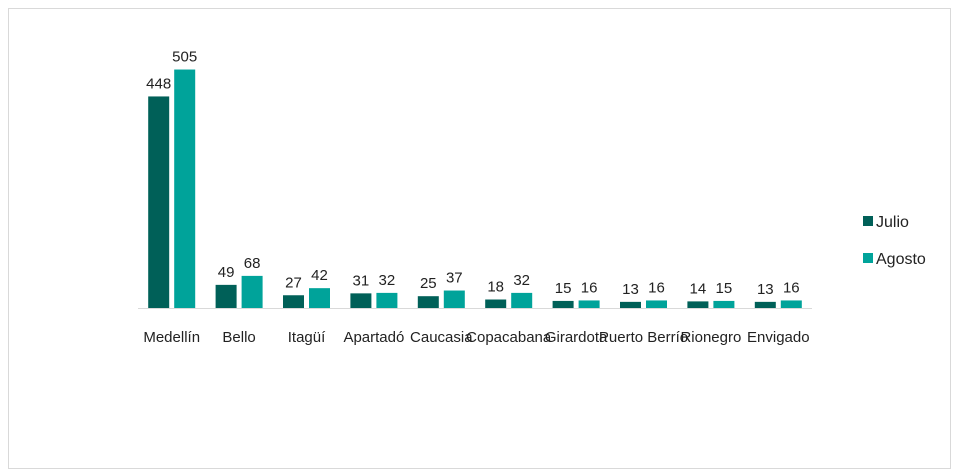  Describe the element at coordinates (724, 288) in the screenshot. I see `value-label-agosto-rionegro: 15` at that location.